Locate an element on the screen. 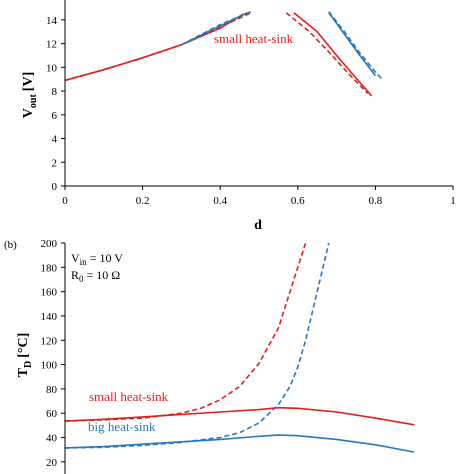 The image size is (474, 474). panel-a-y-tick-label: 12 is located at coordinates (51, 45).